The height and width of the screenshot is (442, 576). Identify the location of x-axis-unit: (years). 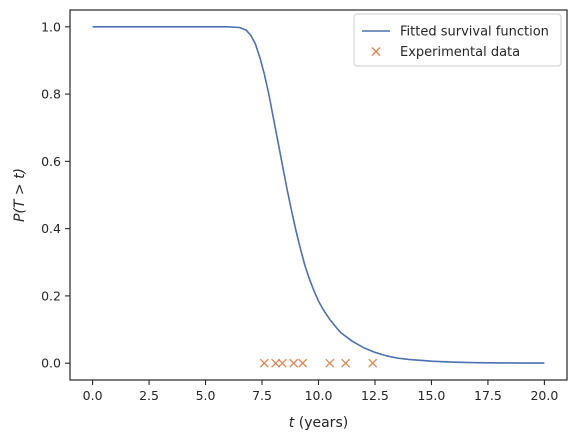
(321, 423).